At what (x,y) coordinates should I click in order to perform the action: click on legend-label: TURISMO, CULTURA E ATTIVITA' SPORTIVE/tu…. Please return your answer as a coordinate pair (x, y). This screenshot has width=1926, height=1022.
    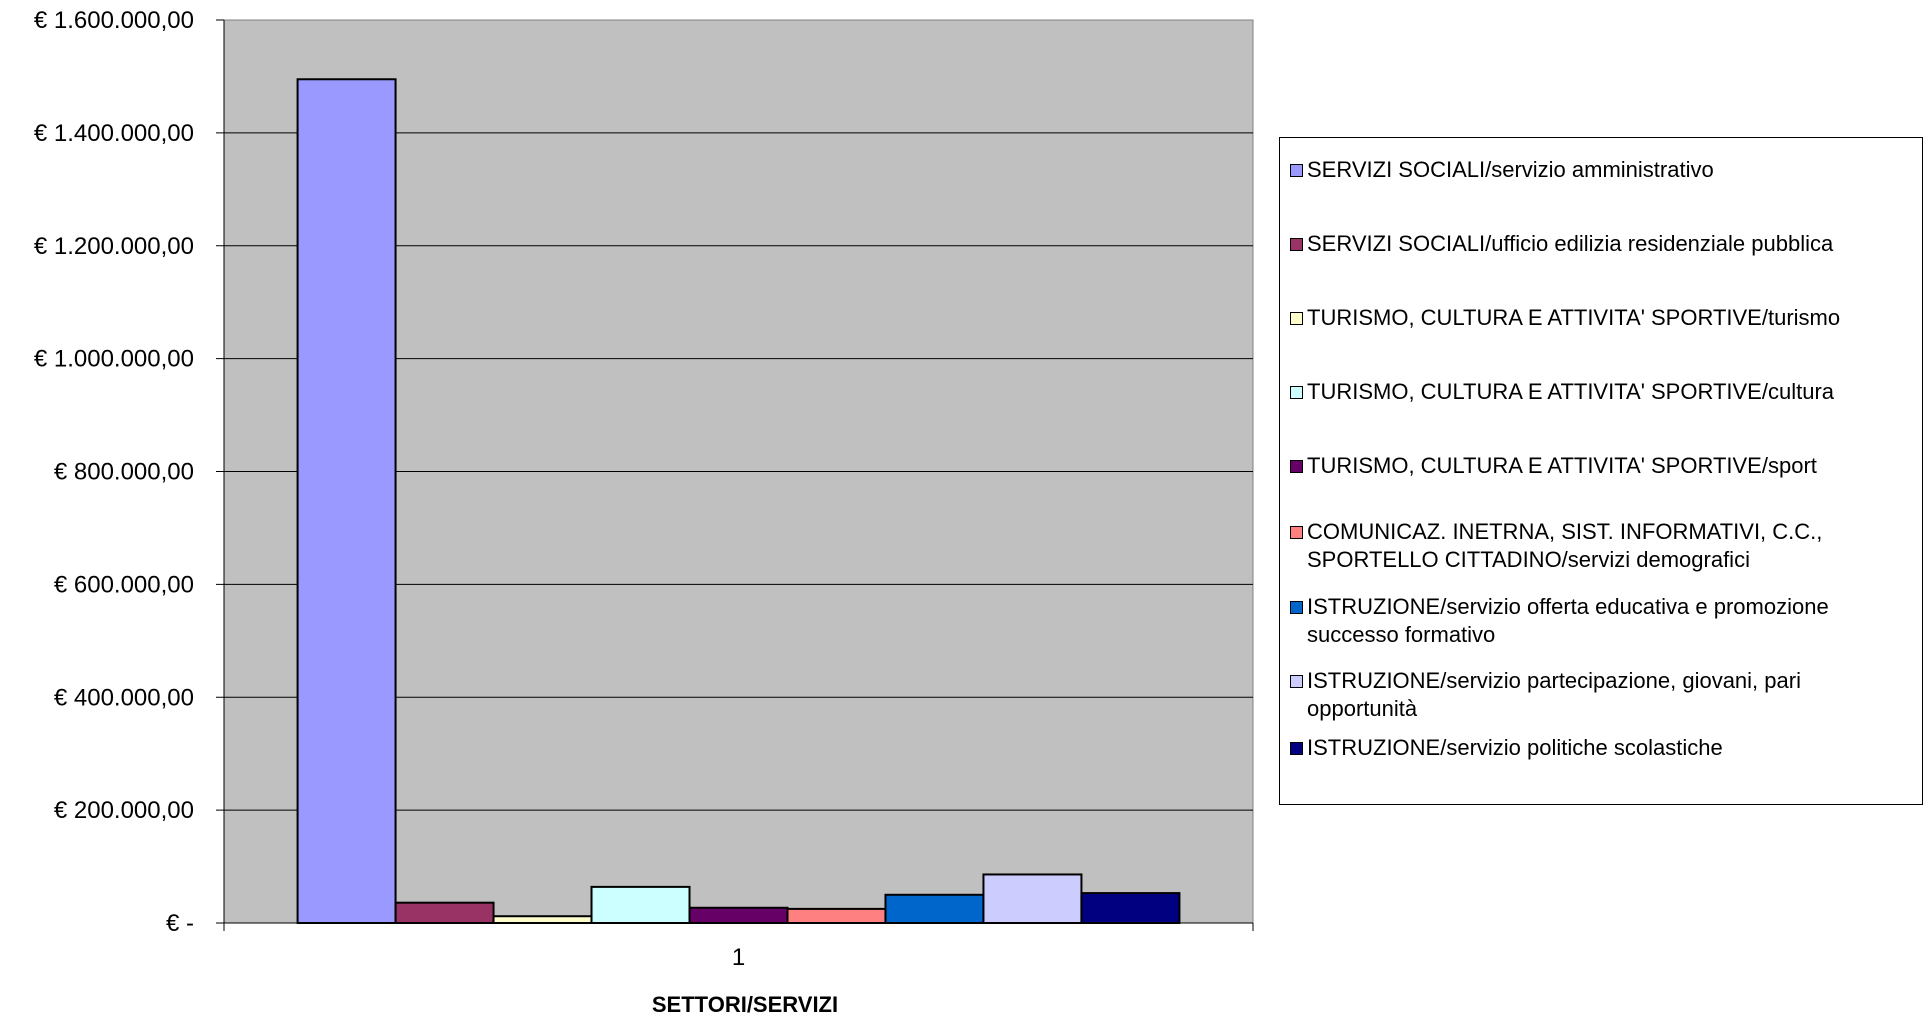
    Looking at the image, I should click on (1574, 317).